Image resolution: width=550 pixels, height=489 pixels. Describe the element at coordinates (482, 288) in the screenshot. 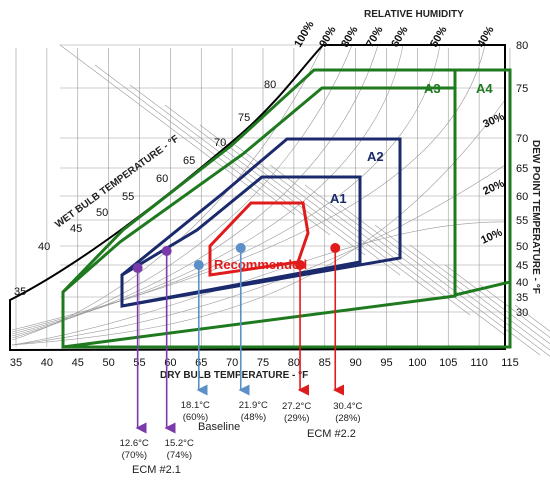

I see `zone-a4-lower-edge` at that location.